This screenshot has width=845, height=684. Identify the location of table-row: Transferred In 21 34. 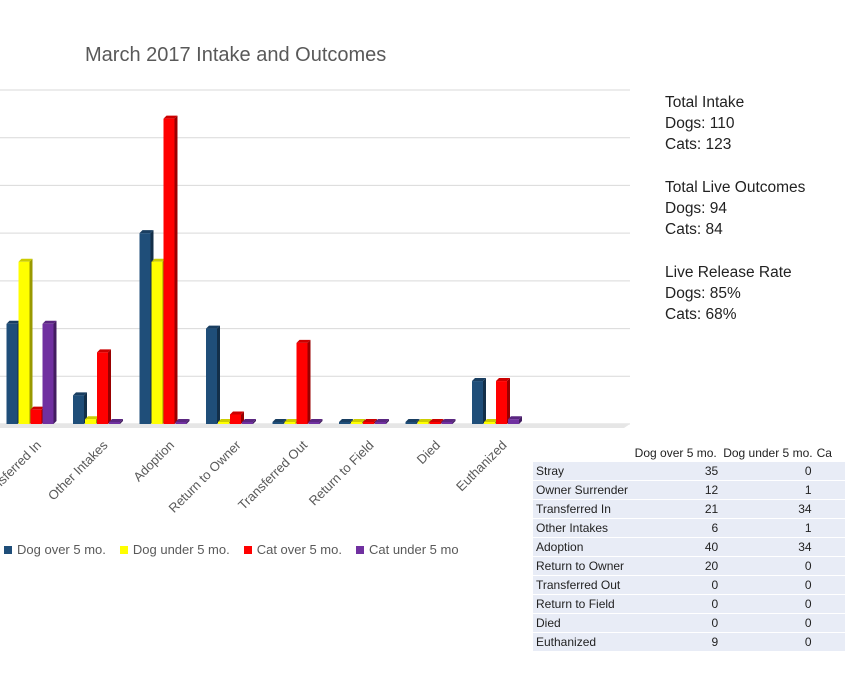
(689, 509).